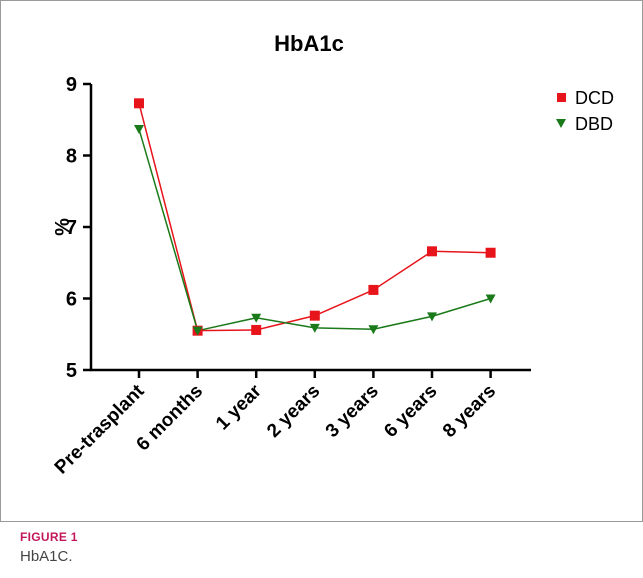 Image resolution: width=643 pixels, height=578 pixels. Describe the element at coordinates (561, 123) in the screenshot. I see `legend-marker-dbd` at that location.